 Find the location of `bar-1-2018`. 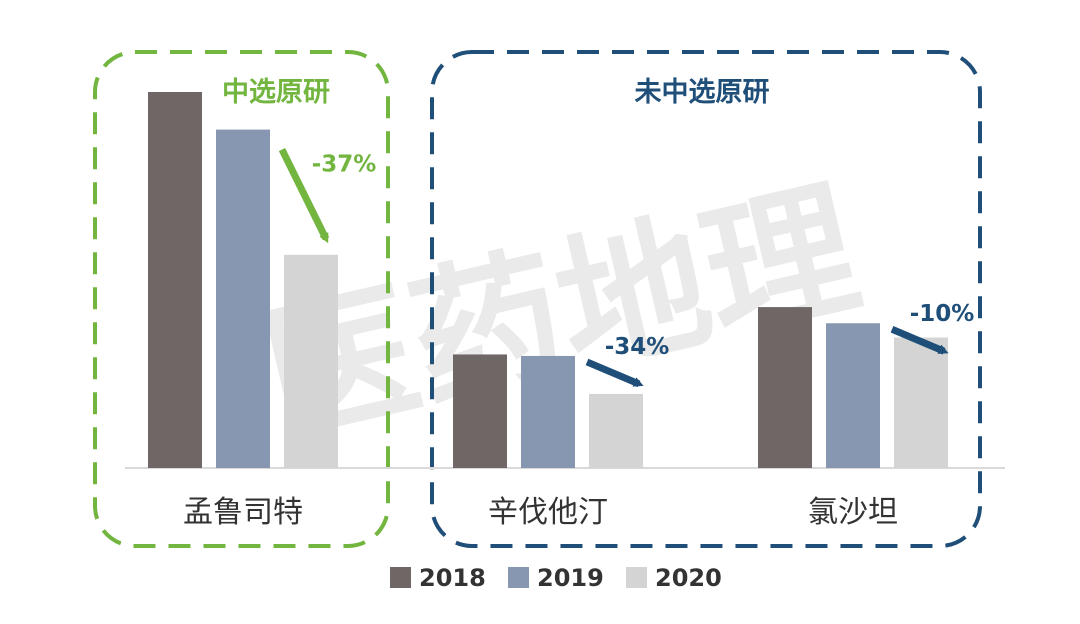

bar-1-2018 is located at coordinates (175, 280).